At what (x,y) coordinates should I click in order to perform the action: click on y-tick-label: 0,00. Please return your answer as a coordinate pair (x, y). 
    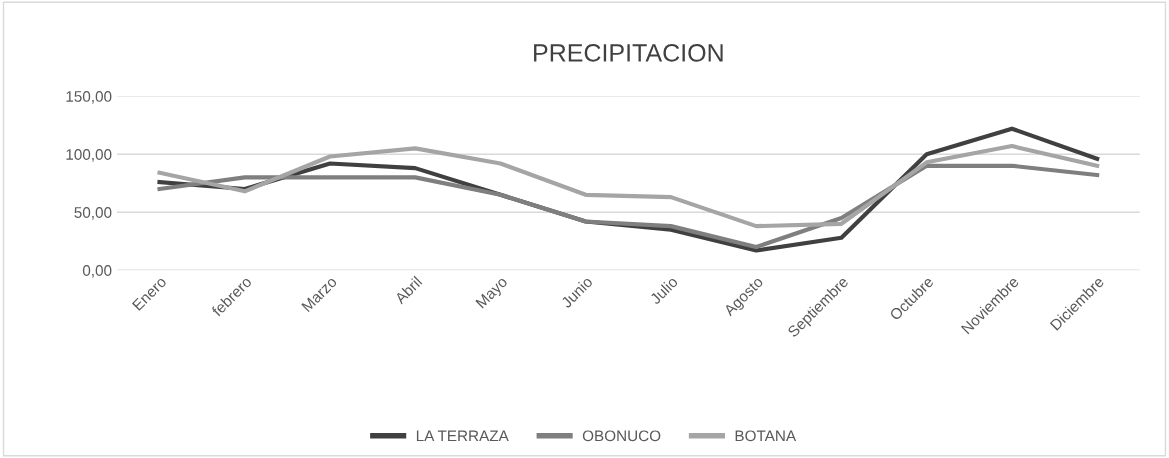
    Looking at the image, I should click on (97, 271).